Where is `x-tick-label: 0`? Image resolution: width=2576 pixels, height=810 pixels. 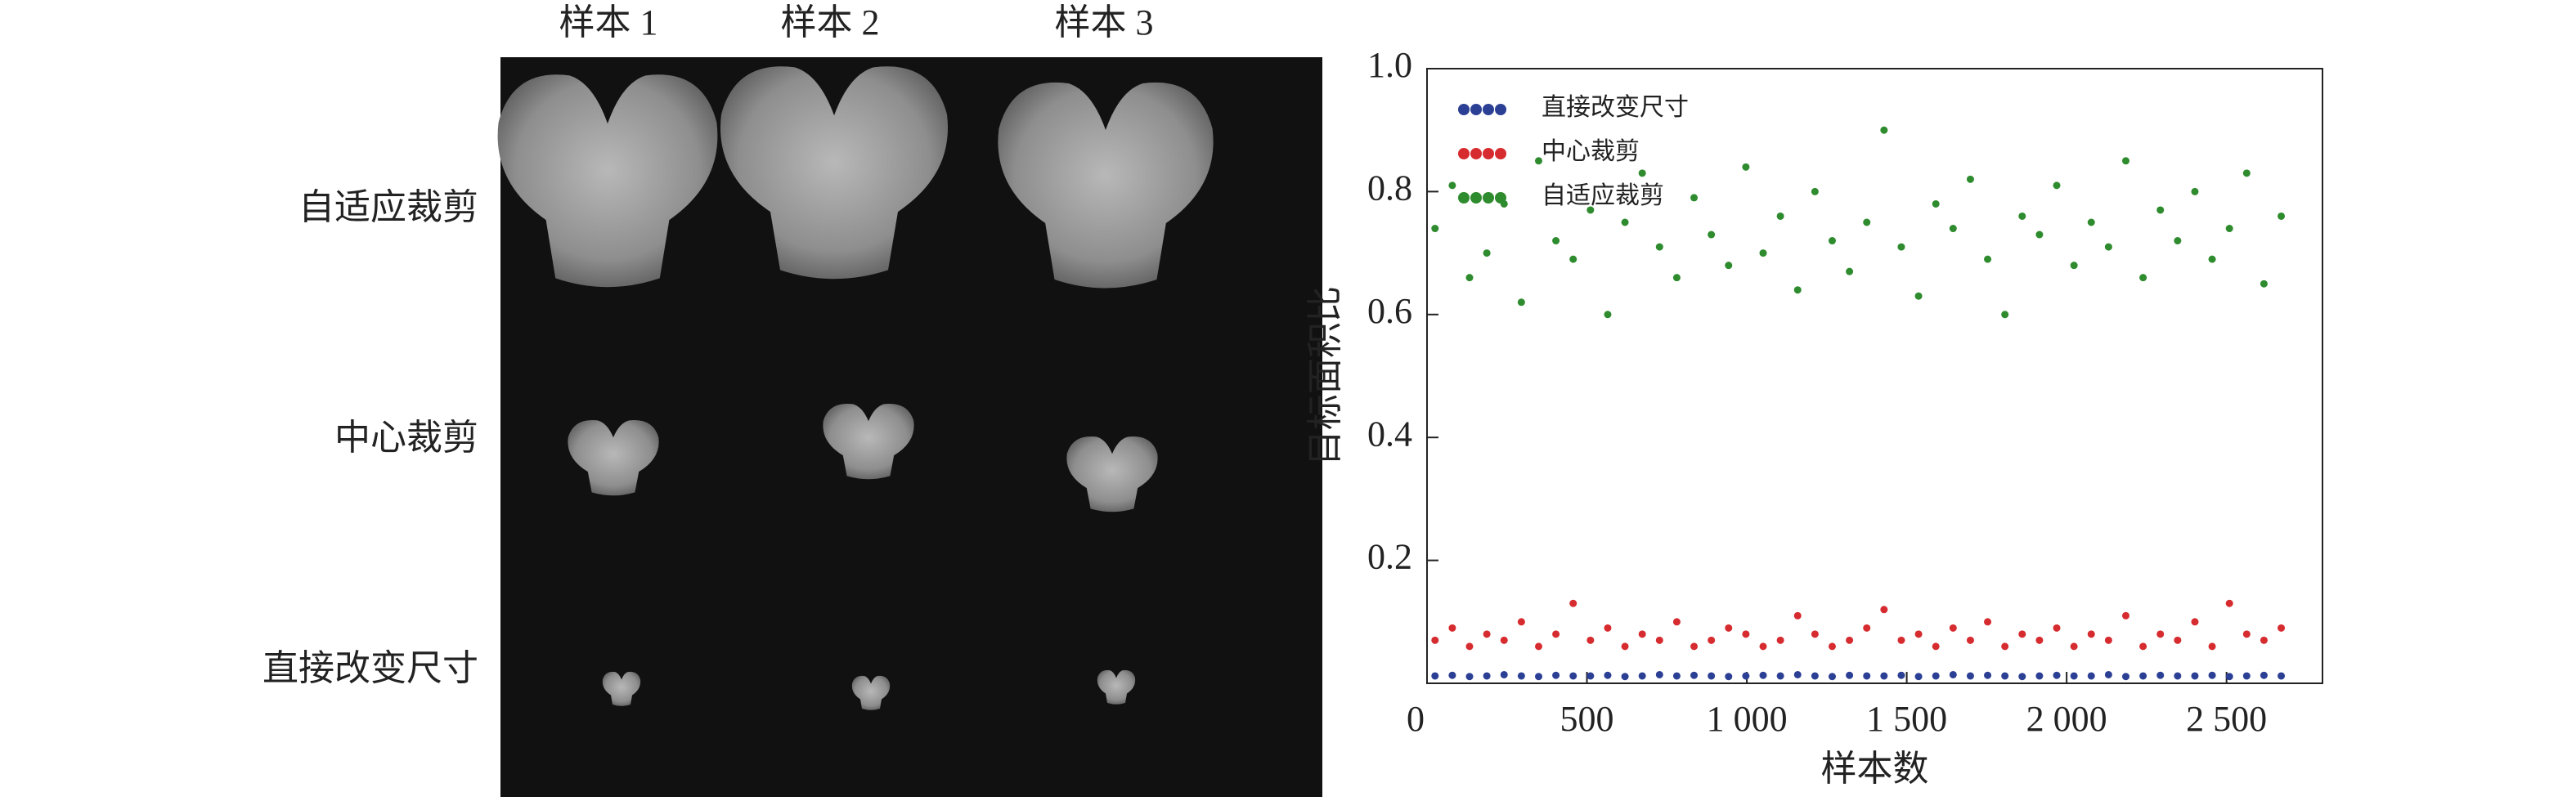
x-tick-label: 0 is located at coordinates (1416, 719).